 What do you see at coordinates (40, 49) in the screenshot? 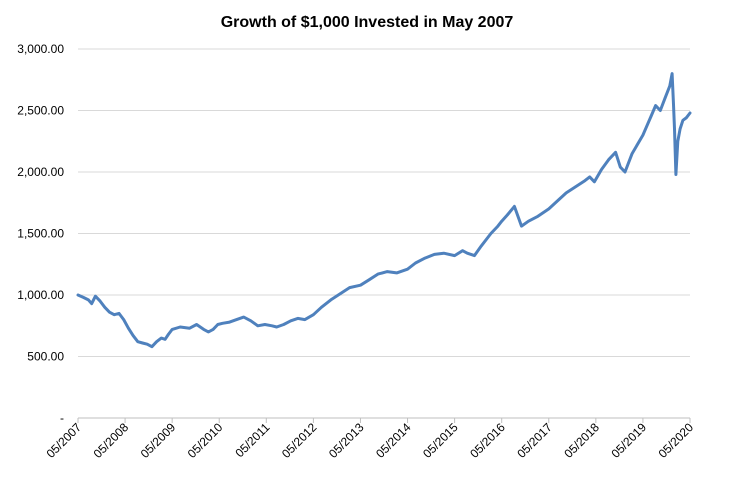
I see `y-tick-label: 3,000.00` at bounding box center [40, 49].